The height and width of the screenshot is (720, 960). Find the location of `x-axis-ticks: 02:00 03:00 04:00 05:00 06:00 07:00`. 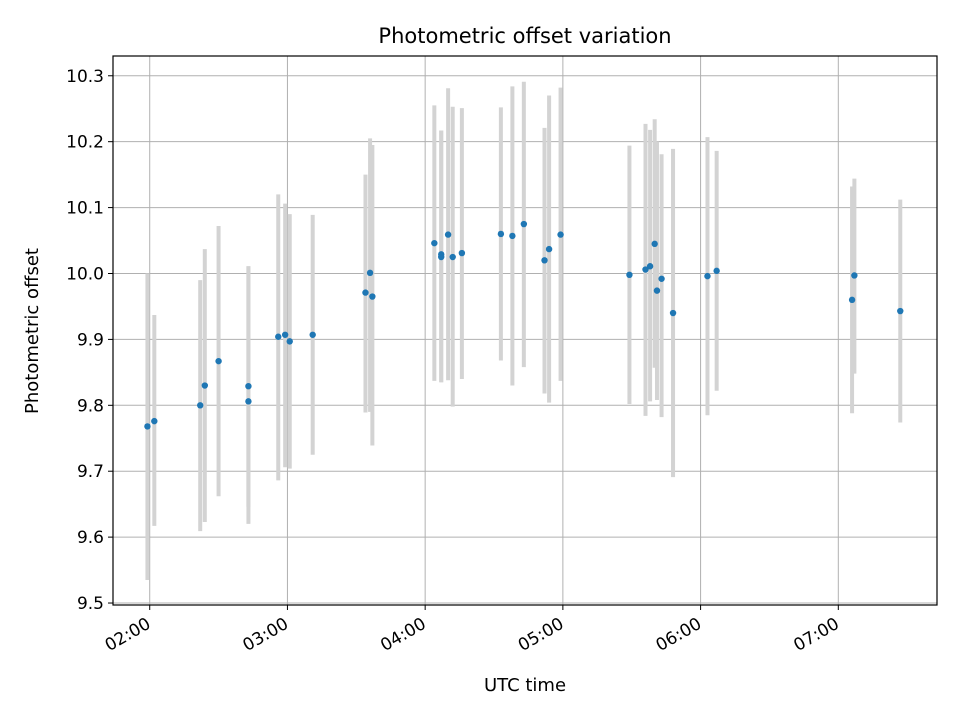

x-axis-ticks: 02:00 03:00 04:00 05:00 06:00 07:00 is located at coordinates (472, 630).